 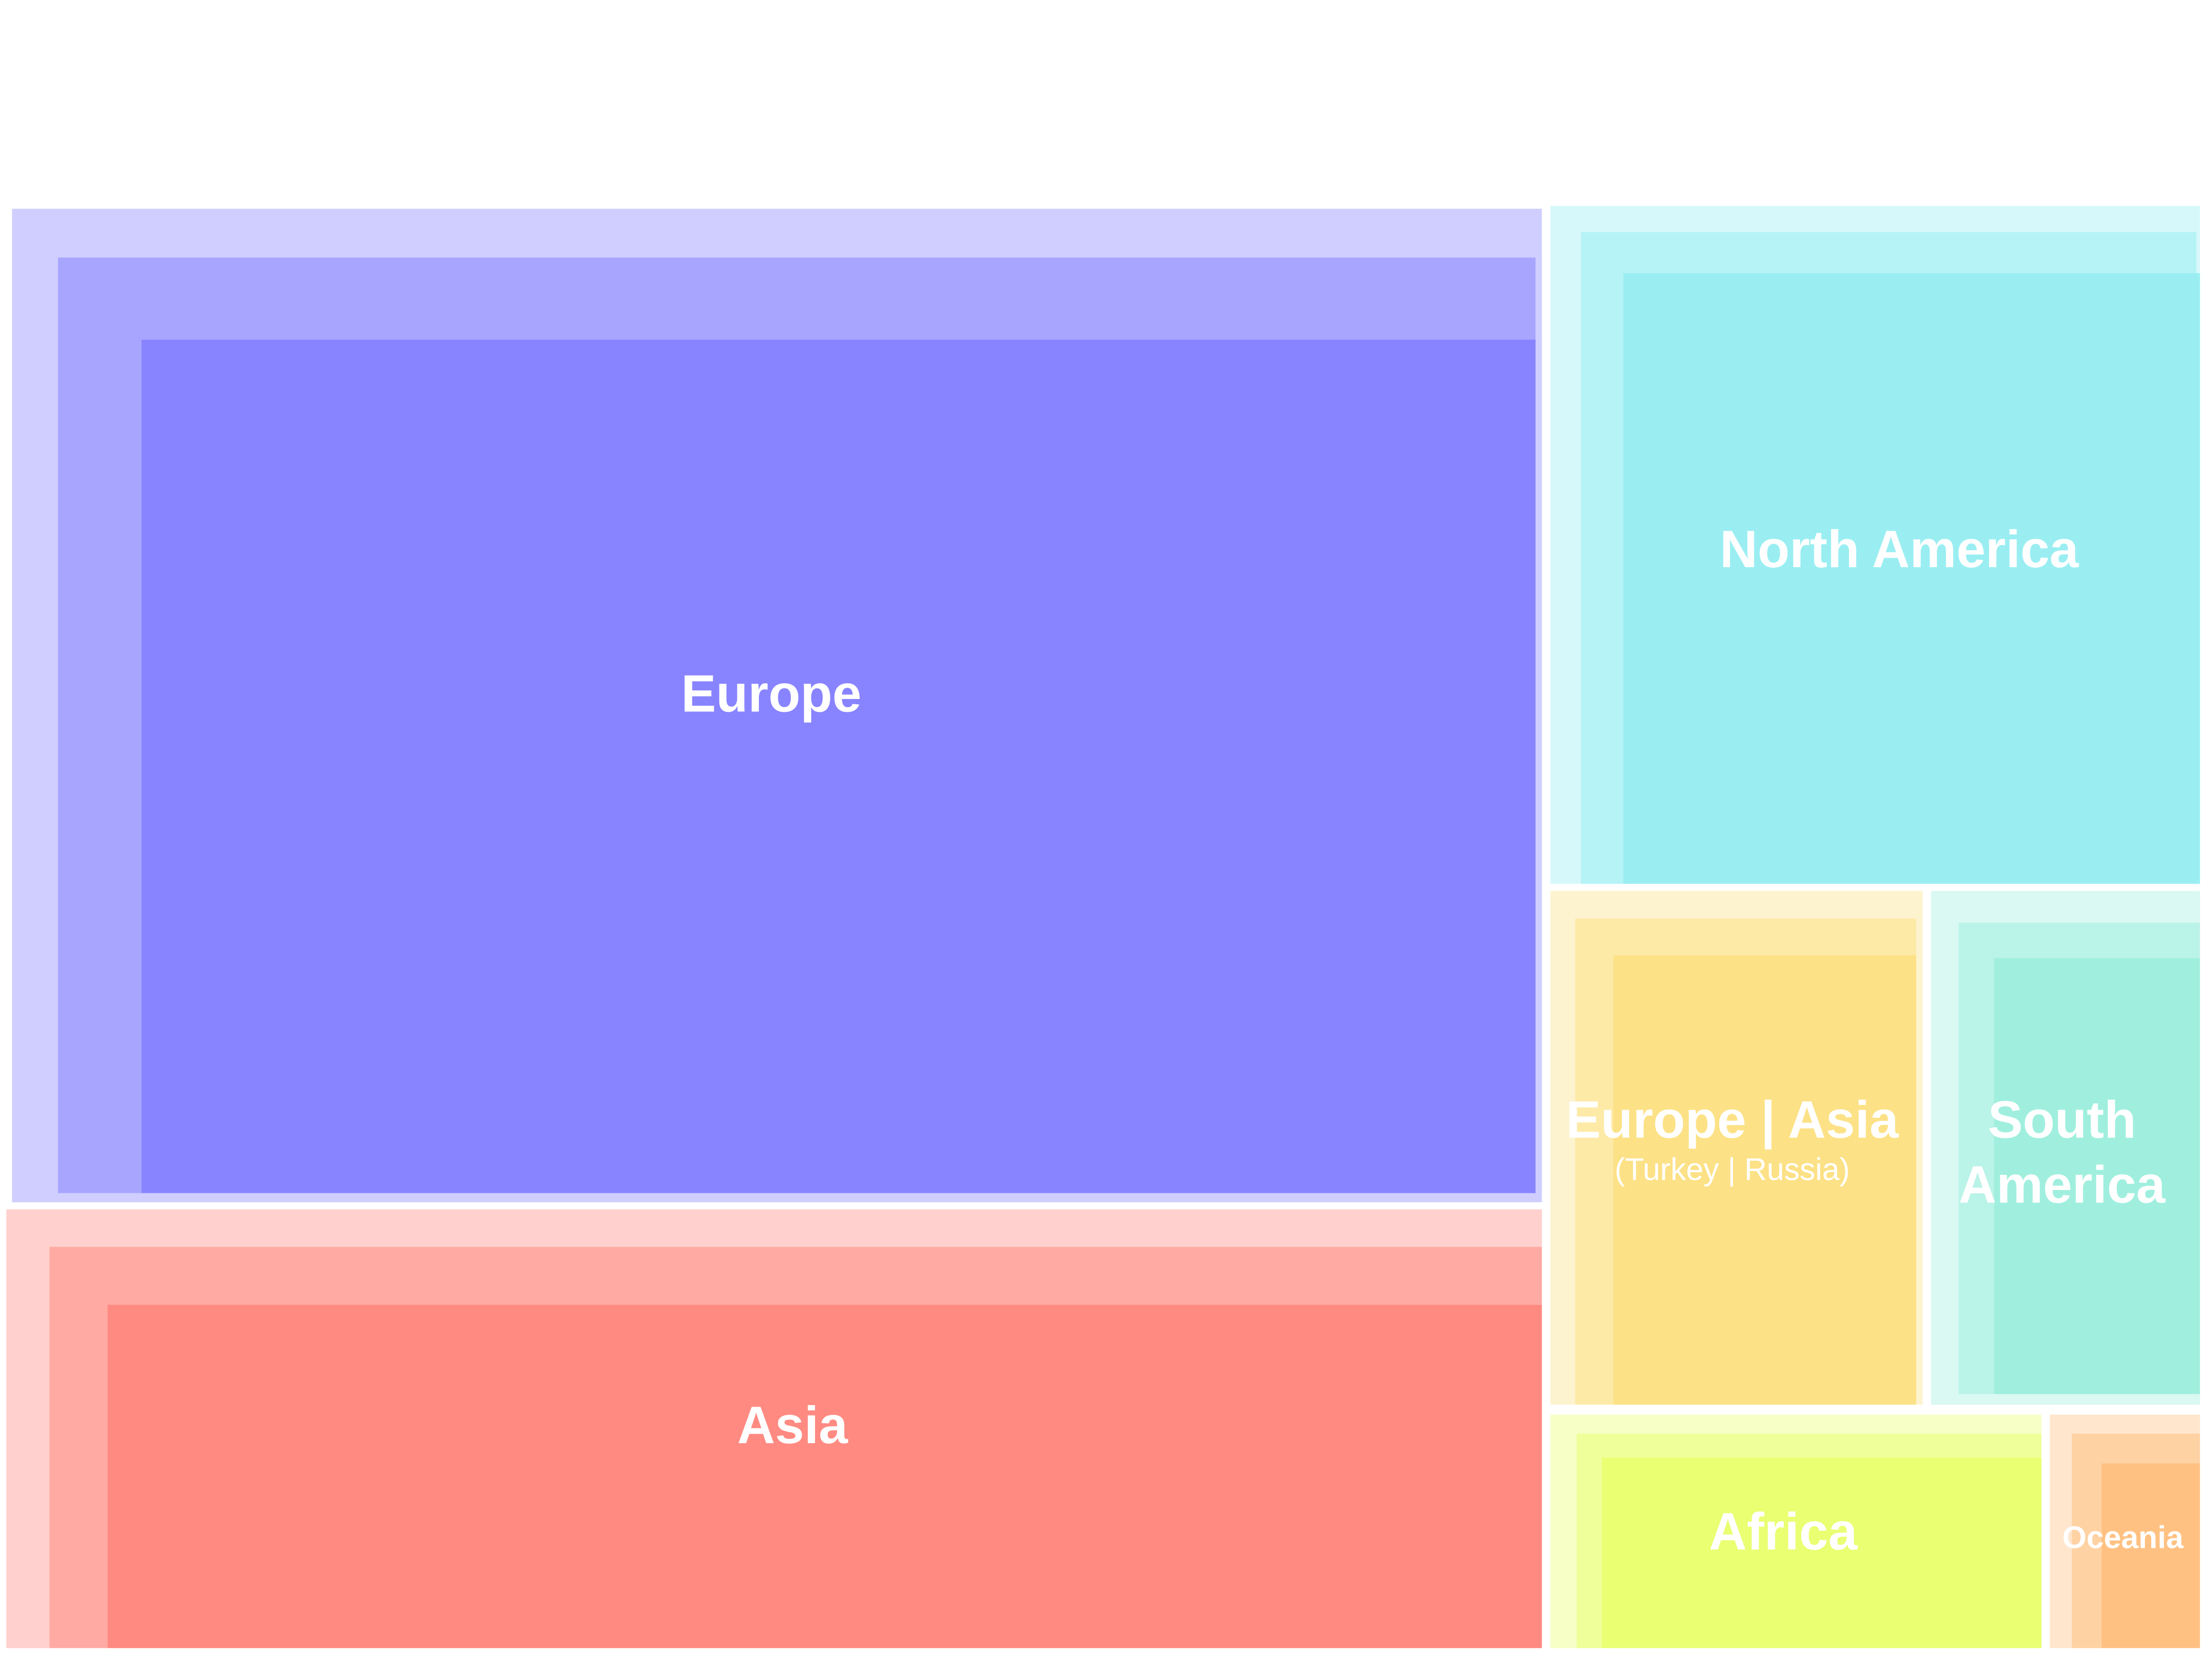 I want to click on label-group-africa: Africa, so click(x=1784, y=1531).